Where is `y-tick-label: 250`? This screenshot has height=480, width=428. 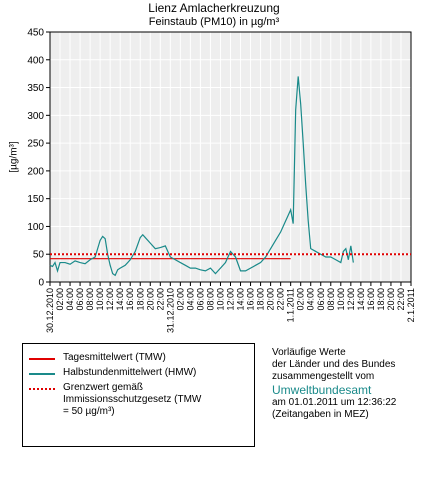 y-tick-label: 250 is located at coordinates (35, 144).